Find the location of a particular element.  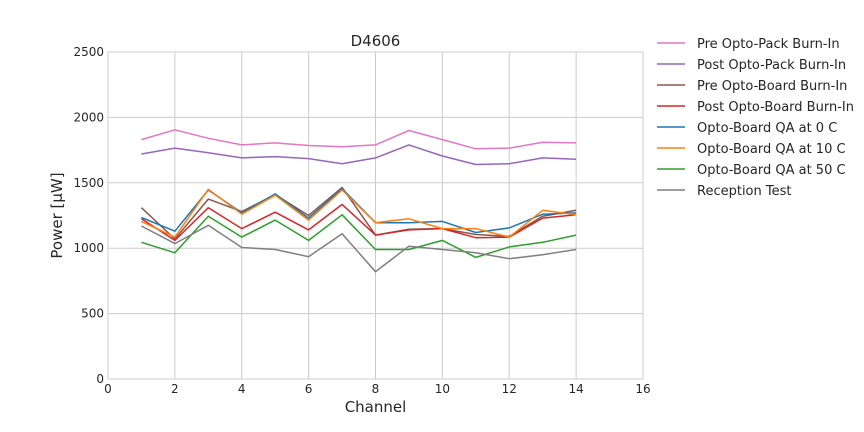

legend-label: Pre Opto-Pack Burn-In is located at coordinates (768, 44).